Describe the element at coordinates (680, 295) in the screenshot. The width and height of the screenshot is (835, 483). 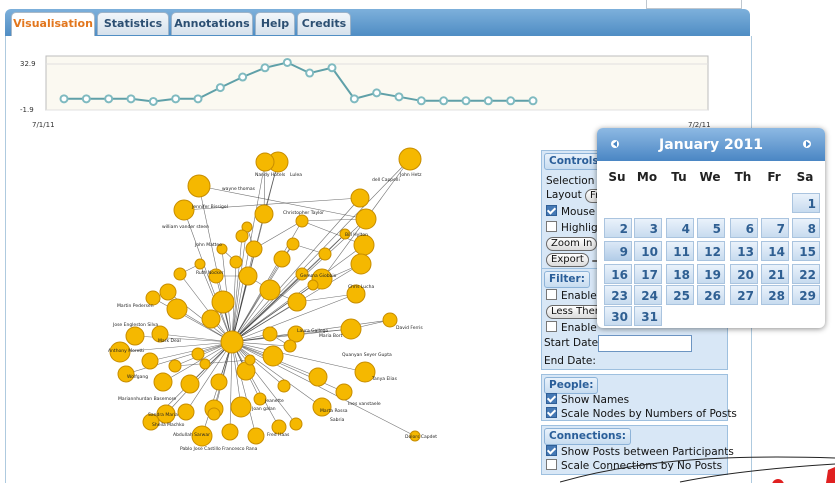
I see `calendar-day: 25` at that location.